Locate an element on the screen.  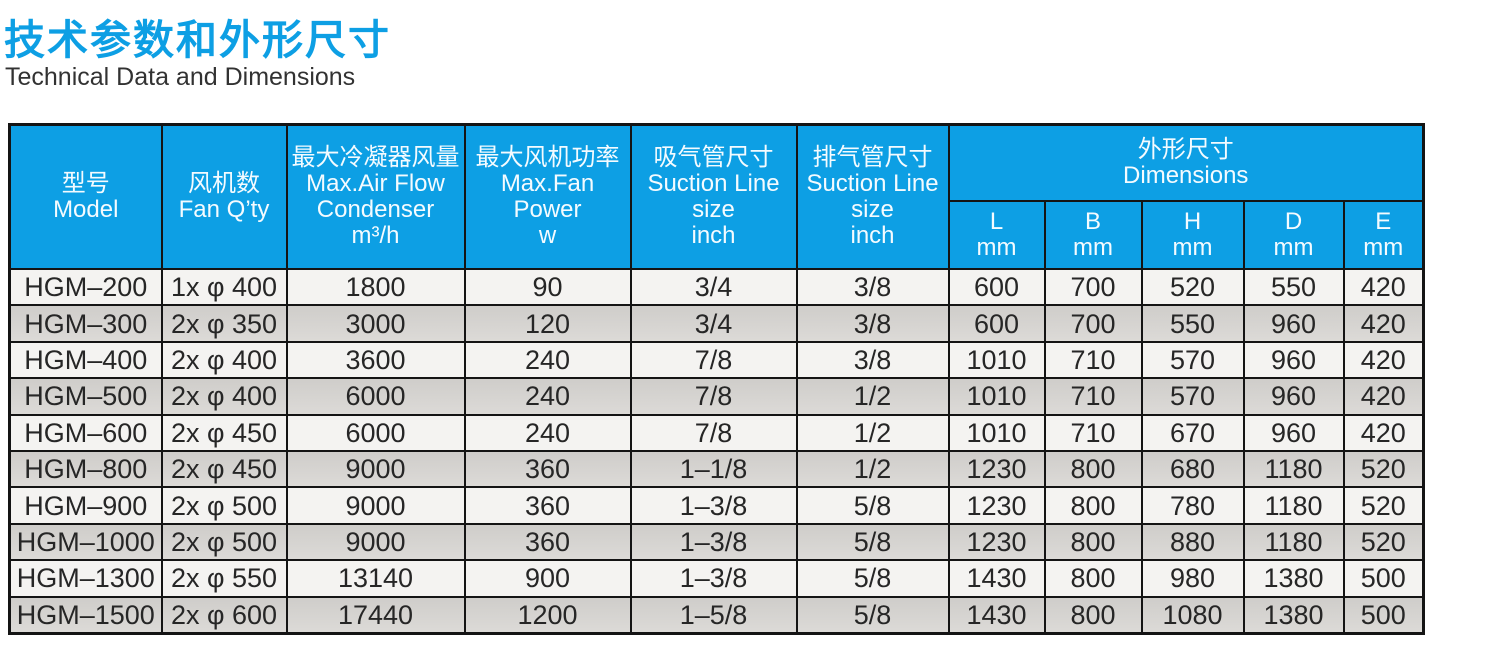
cell-dim_h: 1080 is located at coordinates (1192, 615).